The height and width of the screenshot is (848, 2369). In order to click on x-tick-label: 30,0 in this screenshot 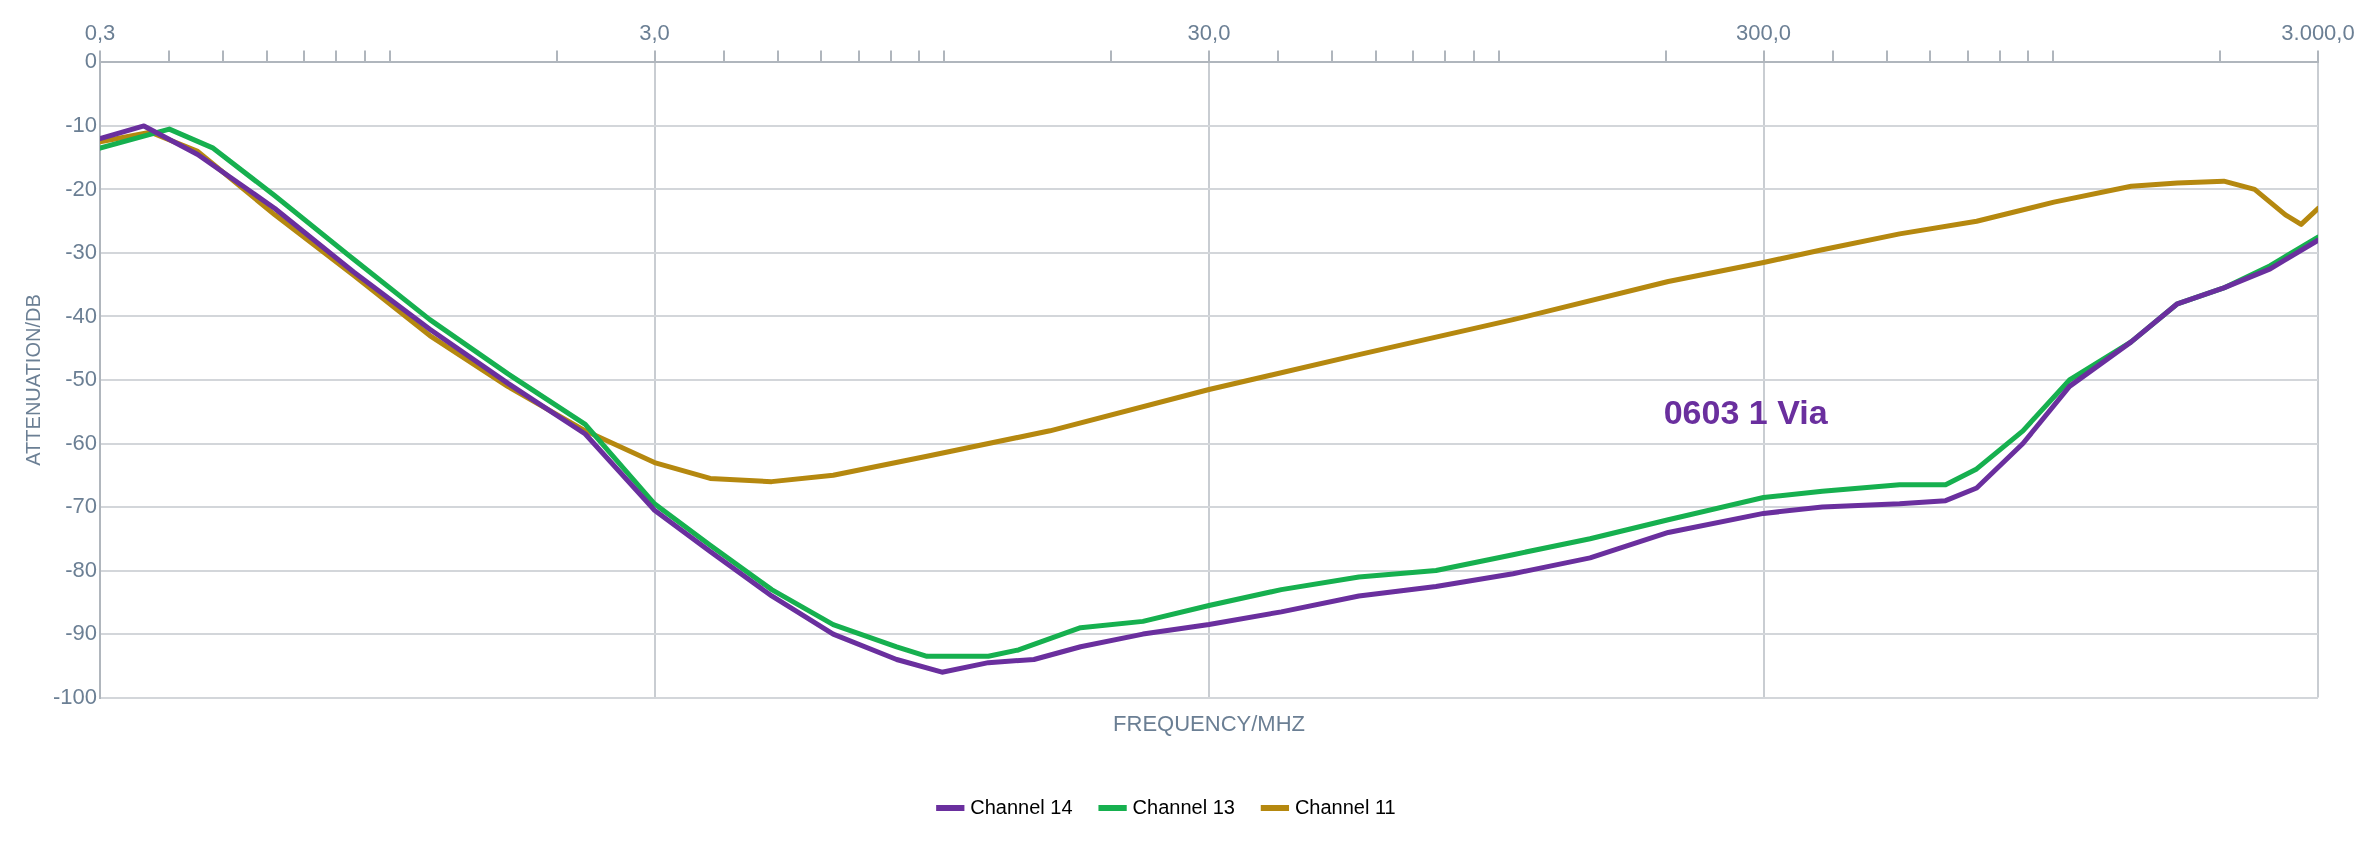, I will do `click(1209, 33)`.